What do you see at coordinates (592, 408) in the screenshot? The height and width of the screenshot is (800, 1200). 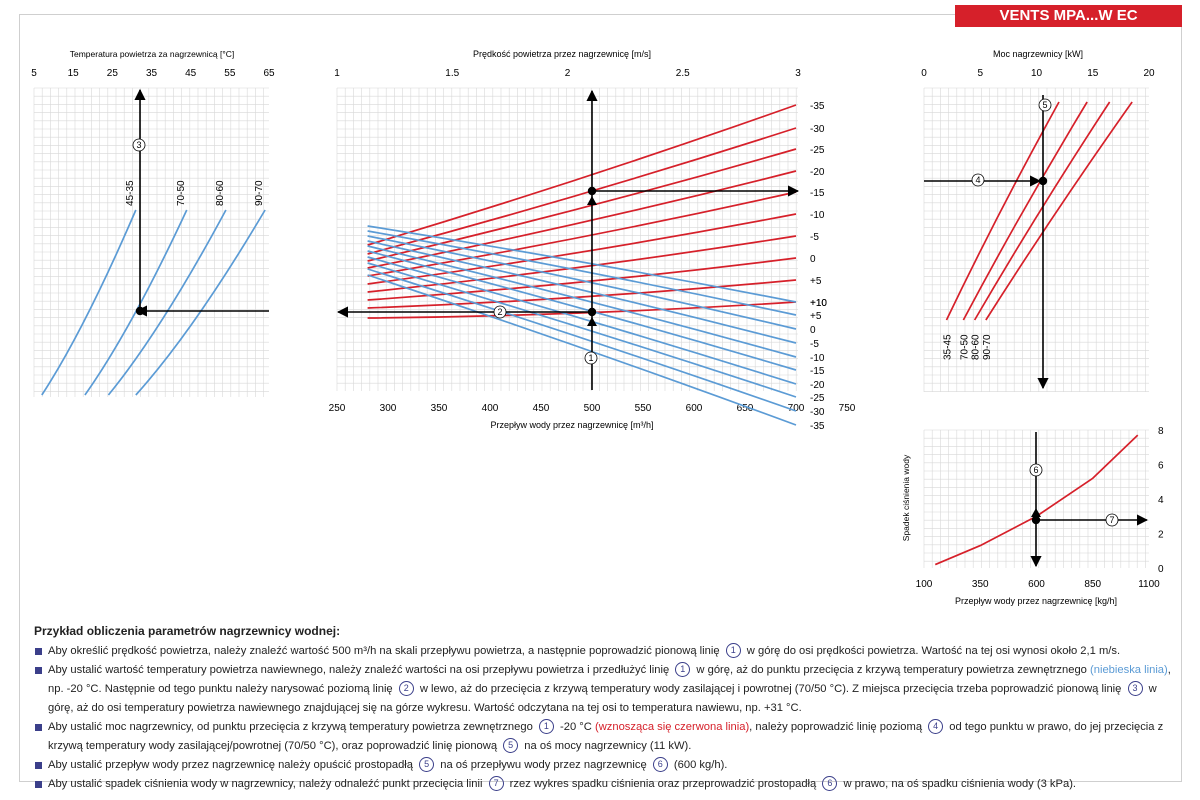 I see `main-bottom-axis-tick: 500` at bounding box center [592, 408].